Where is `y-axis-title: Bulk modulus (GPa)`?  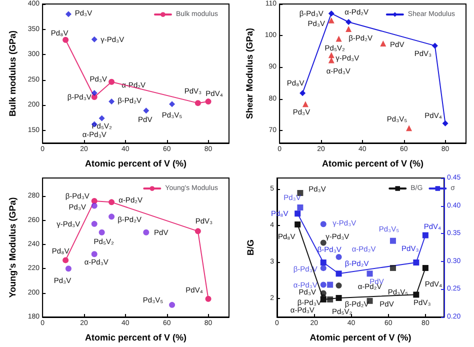
y-axis-title: Bulk modulus (GPa) is located at coordinates (13, 73).